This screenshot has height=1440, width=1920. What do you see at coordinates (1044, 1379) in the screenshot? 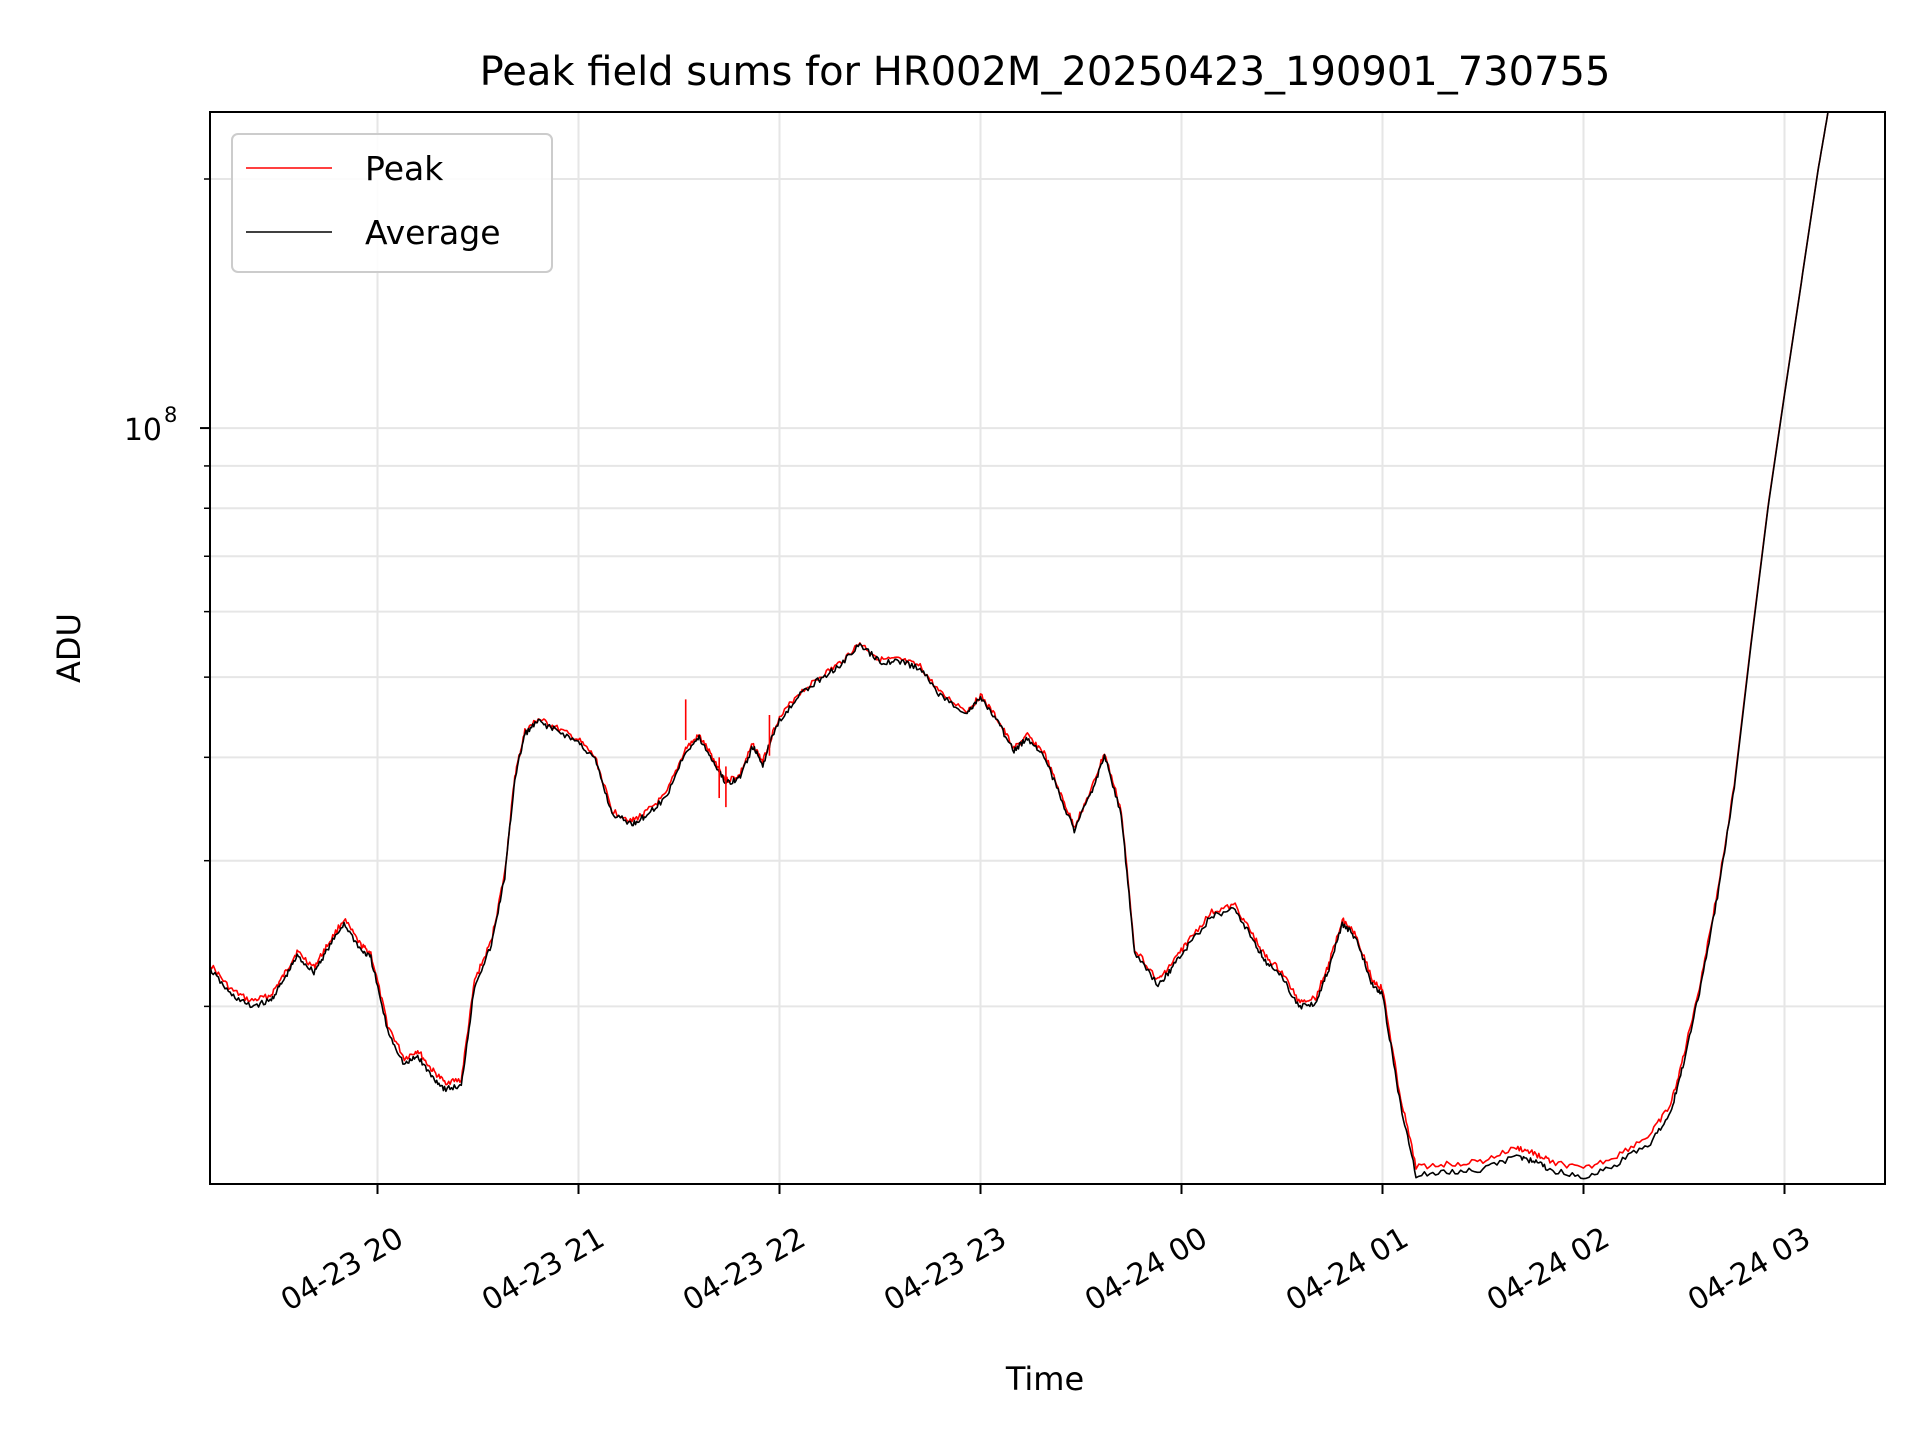
I see `x-axis-label: Time` at bounding box center [1044, 1379].